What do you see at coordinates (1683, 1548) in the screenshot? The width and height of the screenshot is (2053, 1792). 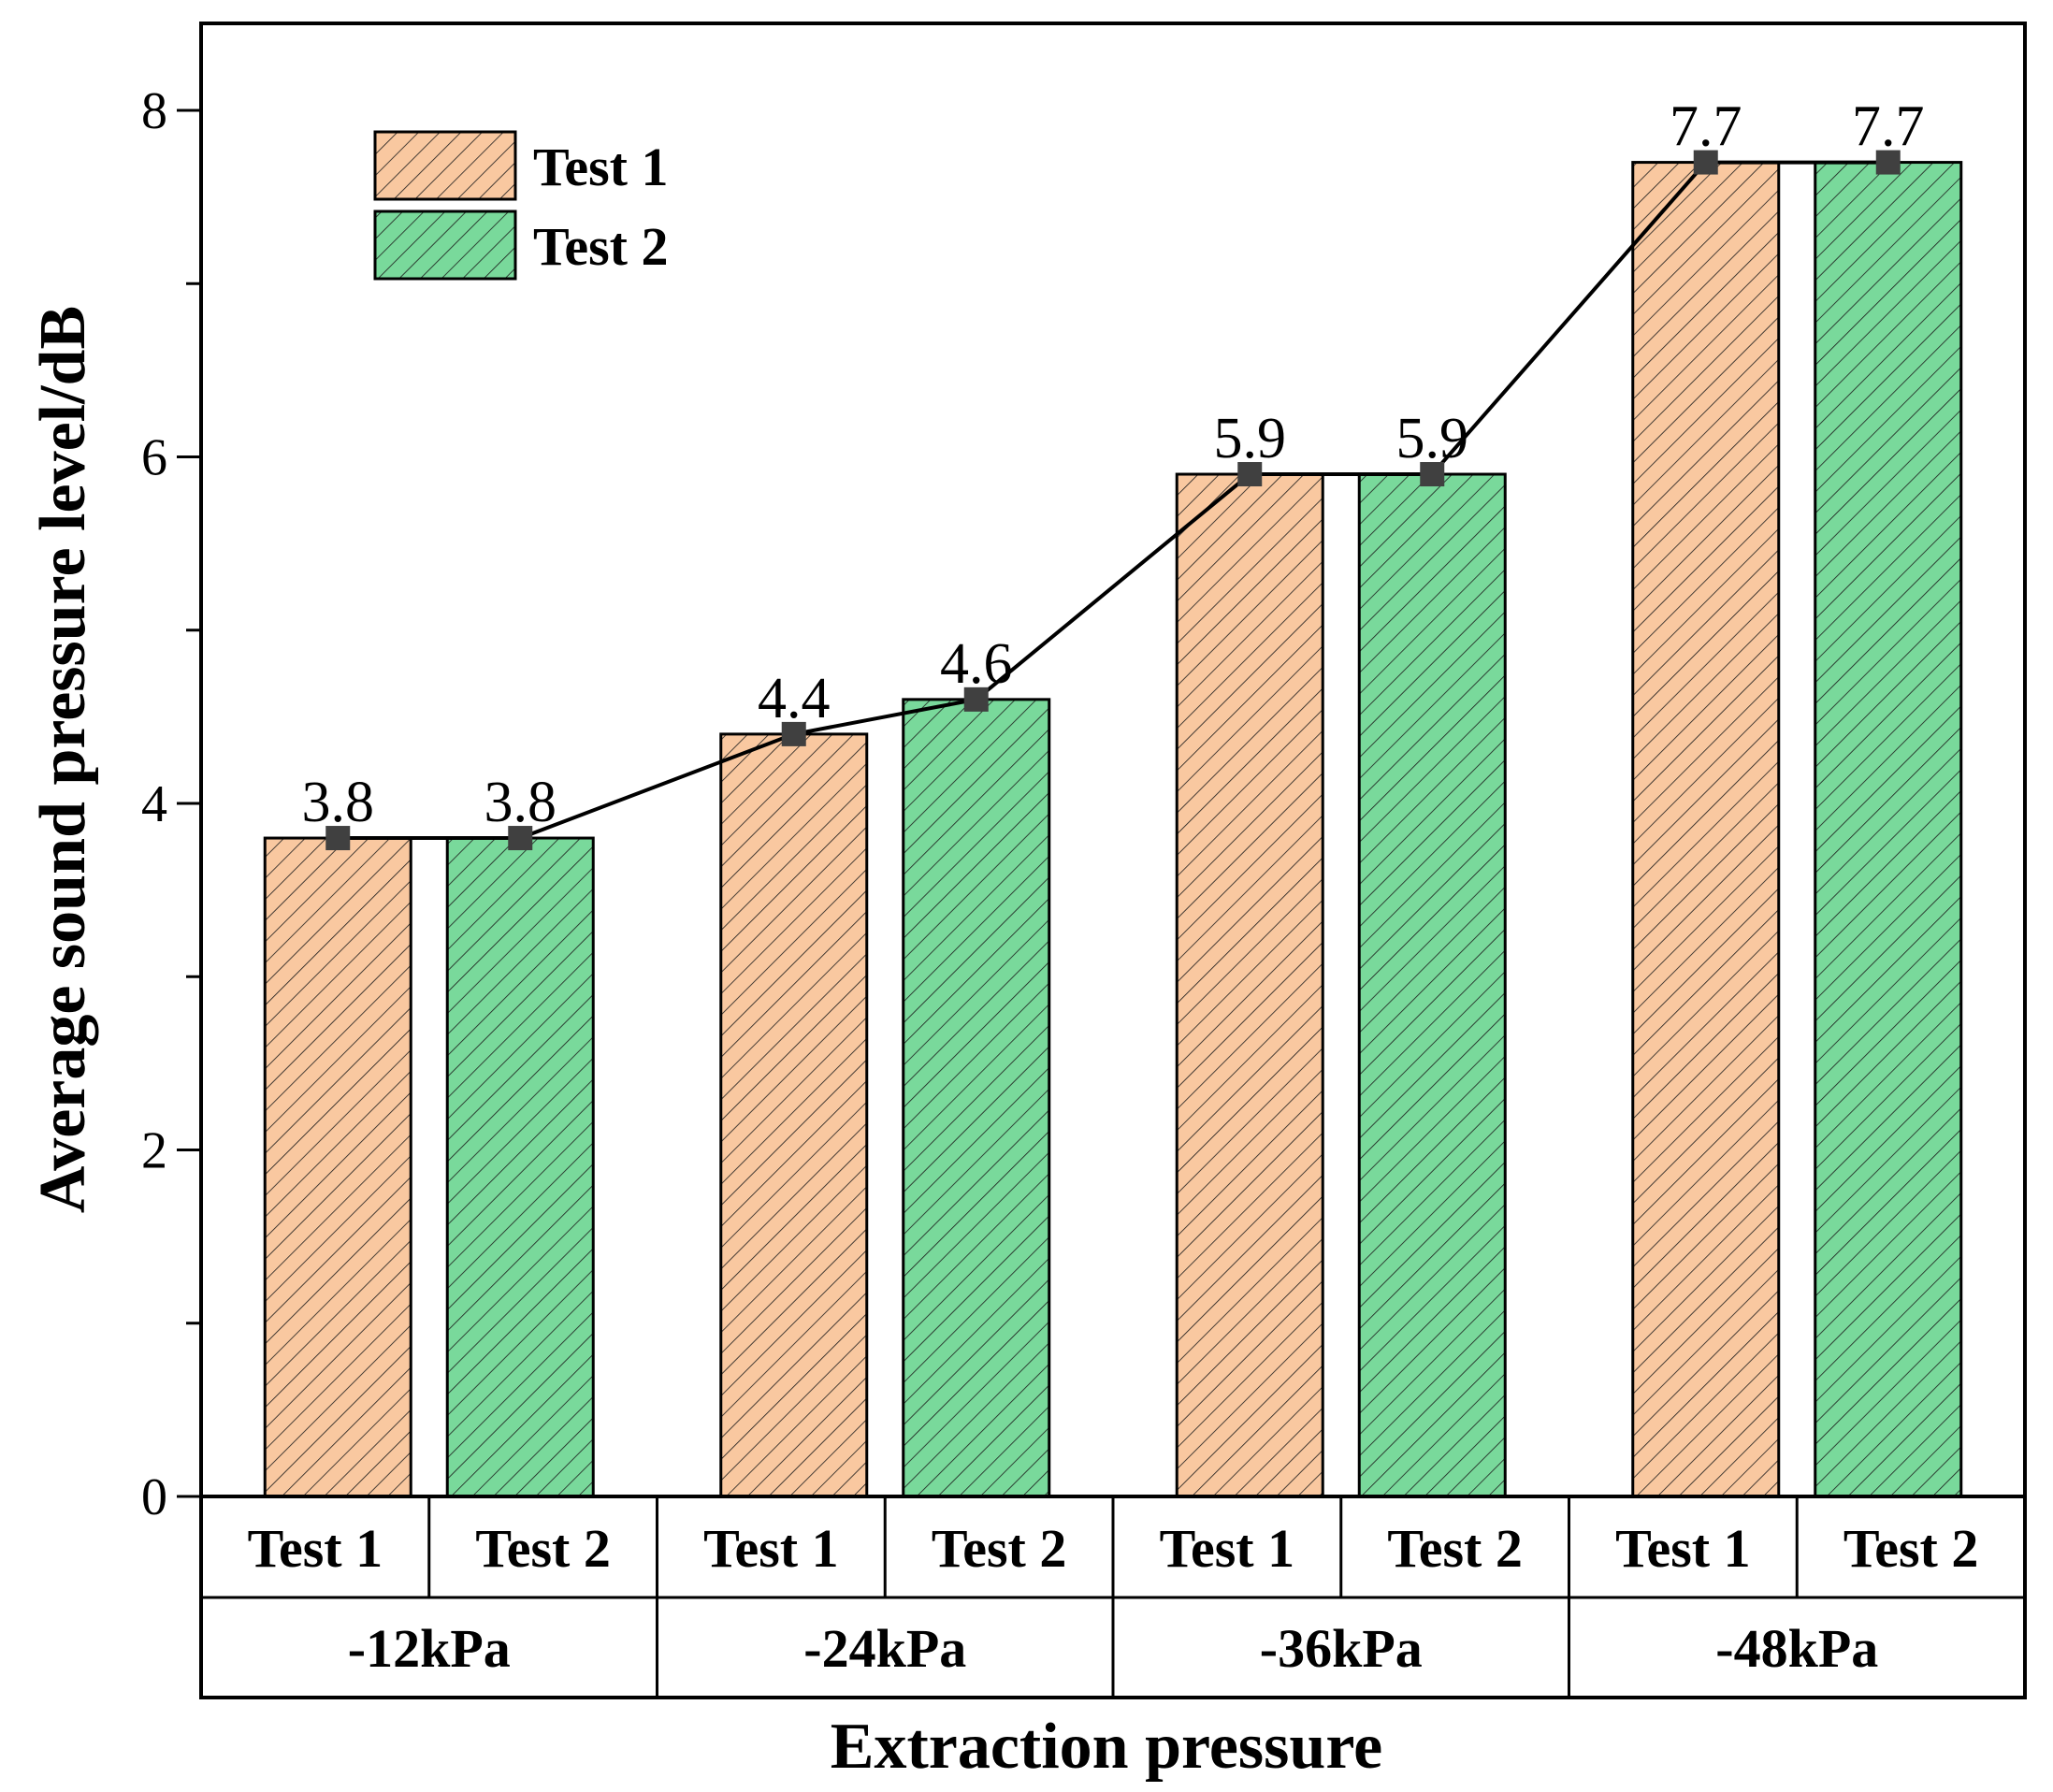 I see `x-sub-label-48kpa-test-1: Test 1` at bounding box center [1683, 1548].